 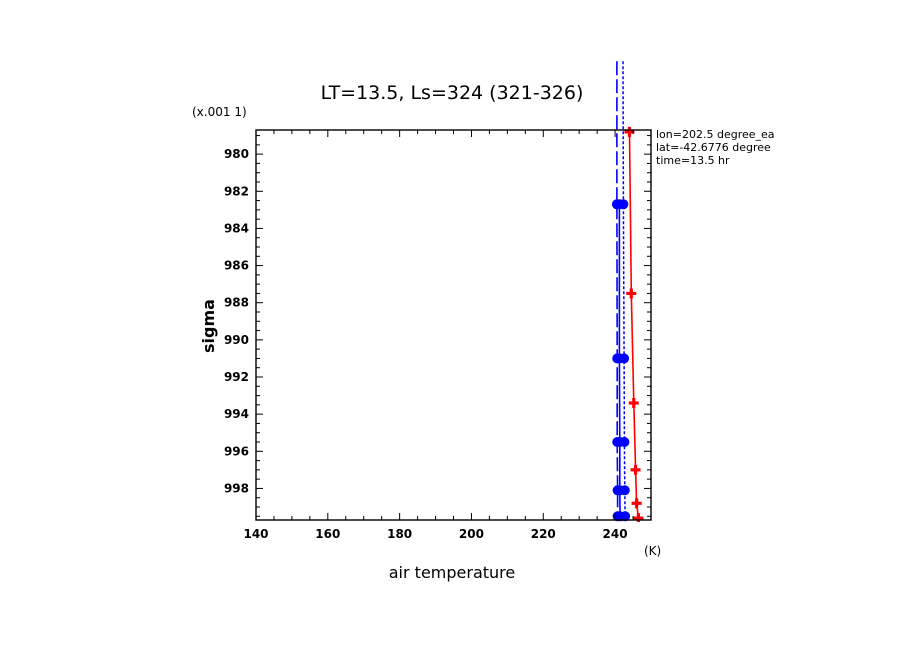 I want to click on y-tick-label: 980, so click(x=236, y=154).